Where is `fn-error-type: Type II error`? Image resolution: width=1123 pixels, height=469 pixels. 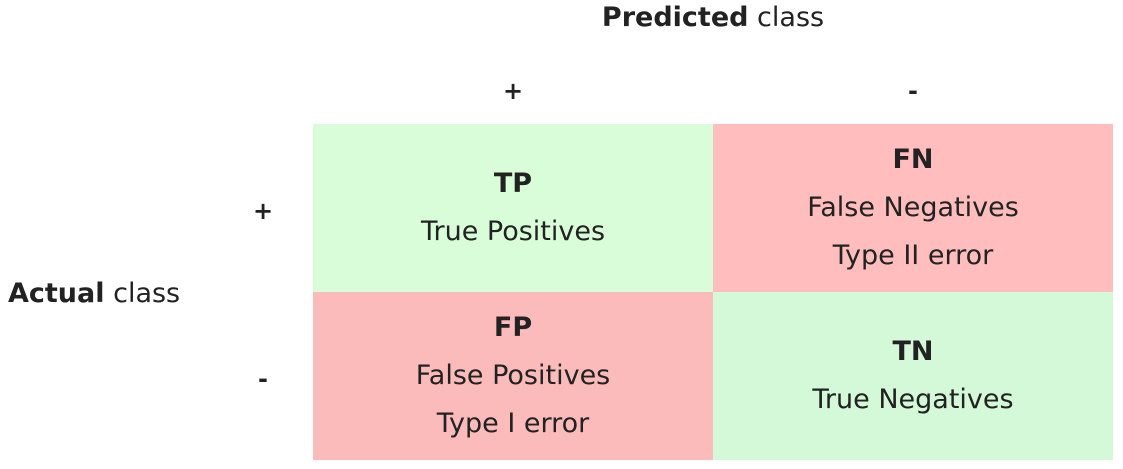 fn-error-type: Type II error is located at coordinates (913, 255).